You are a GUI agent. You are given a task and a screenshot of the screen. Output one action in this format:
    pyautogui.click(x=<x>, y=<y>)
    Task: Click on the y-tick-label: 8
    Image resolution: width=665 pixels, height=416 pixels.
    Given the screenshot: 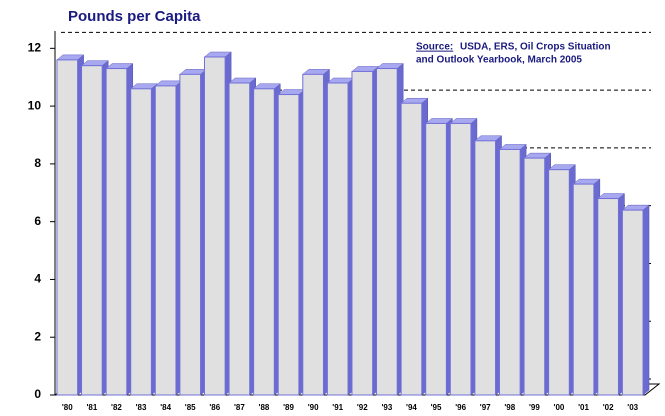 What is the action you would take?
    pyautogui.click(x=37, y=163)
    